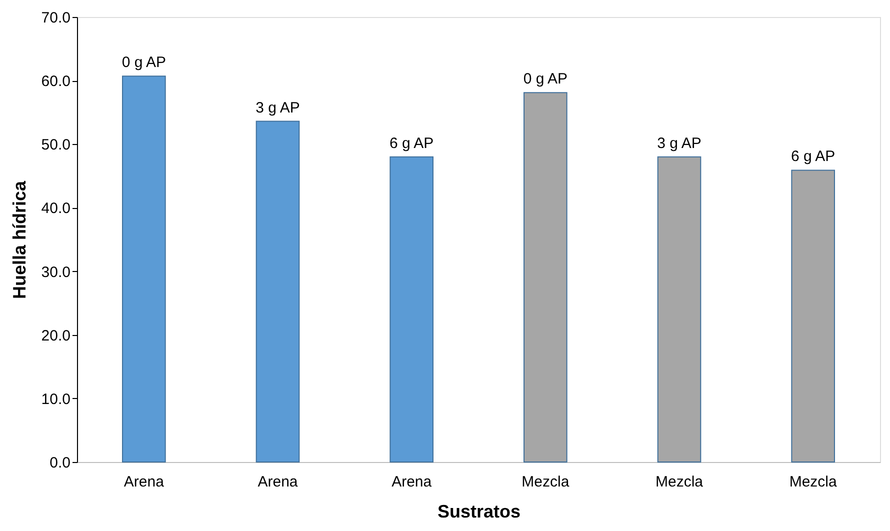 The height and width of the screenshot is (531, 890). Describe the element at coordinates (55, 335) in the screenshot. I see `y-tick-label: 20.0` at that location.